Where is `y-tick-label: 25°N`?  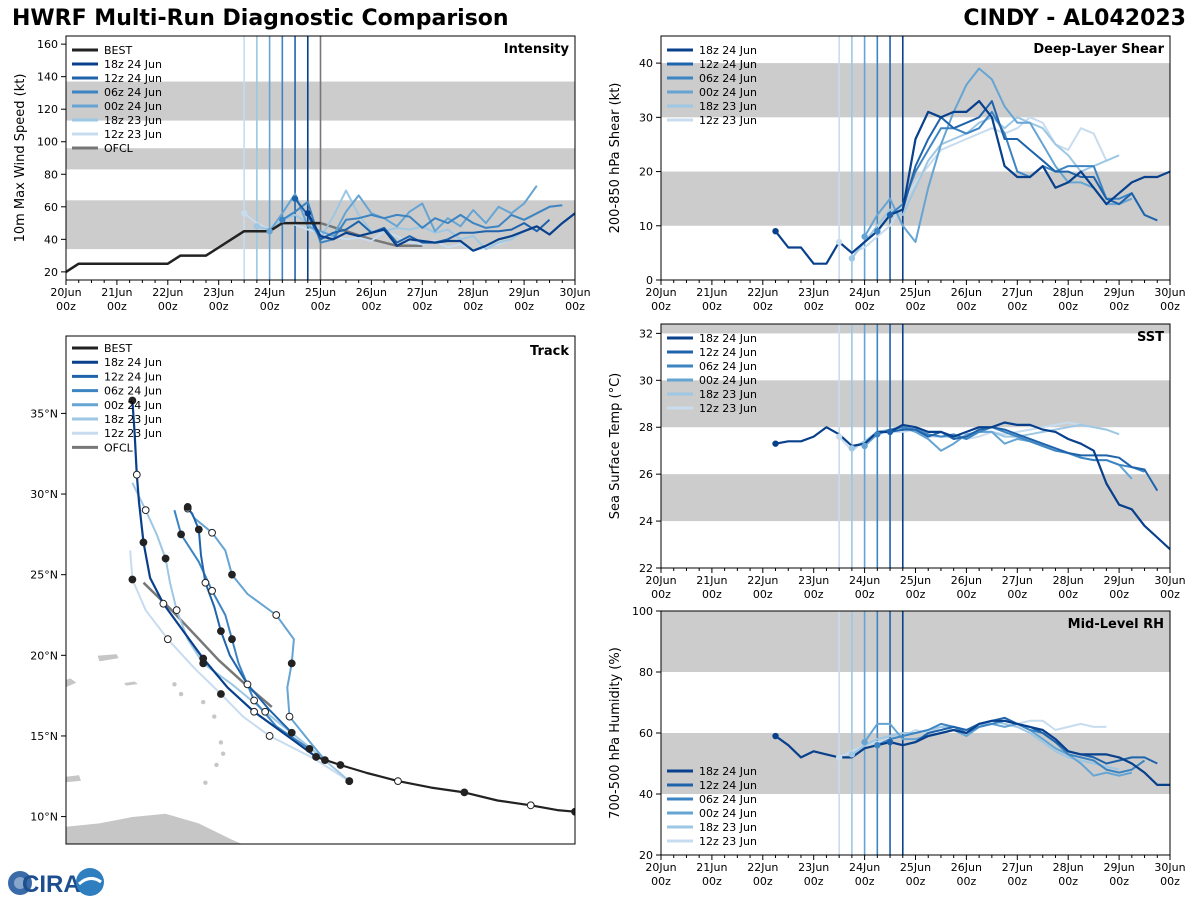 y-tick-label: 25°N is located at coordinates (44, 575).